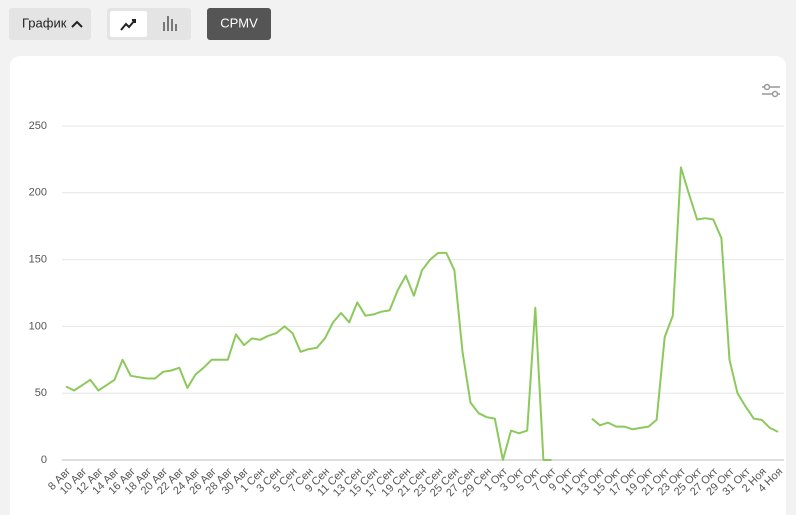 This screenshot has width=796, height=515. Describe the element at coordinates (41, 393) in the screenshot. I see `y-tick-label: 50` at that location.